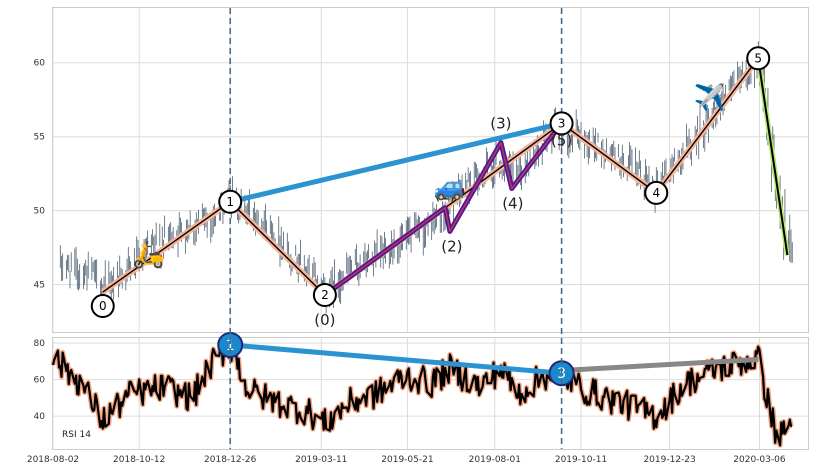 Image resolution: width=813 pixels, height=475 pixels. I want to click on rsi-y-tick-label: 40, so click(40, 417).